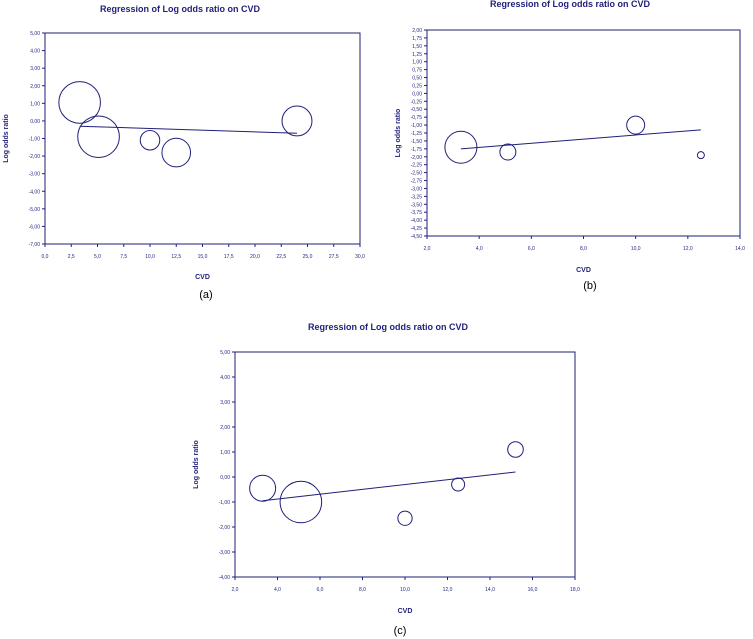  What do you see at coordinates (35, 227) in the screenshot?
I see `y-tick-label: -6,00` at bounding box center [35, 227].